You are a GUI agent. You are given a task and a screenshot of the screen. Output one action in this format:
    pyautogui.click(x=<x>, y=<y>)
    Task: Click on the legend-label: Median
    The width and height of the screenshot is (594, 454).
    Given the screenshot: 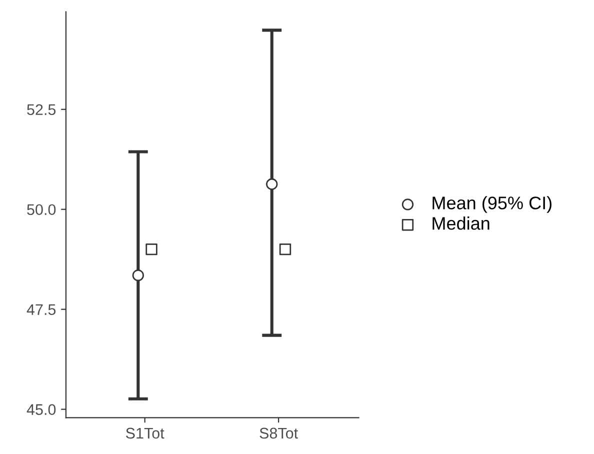 What is the action you would take?
    pyautogui.click(x=461, y=223)
    